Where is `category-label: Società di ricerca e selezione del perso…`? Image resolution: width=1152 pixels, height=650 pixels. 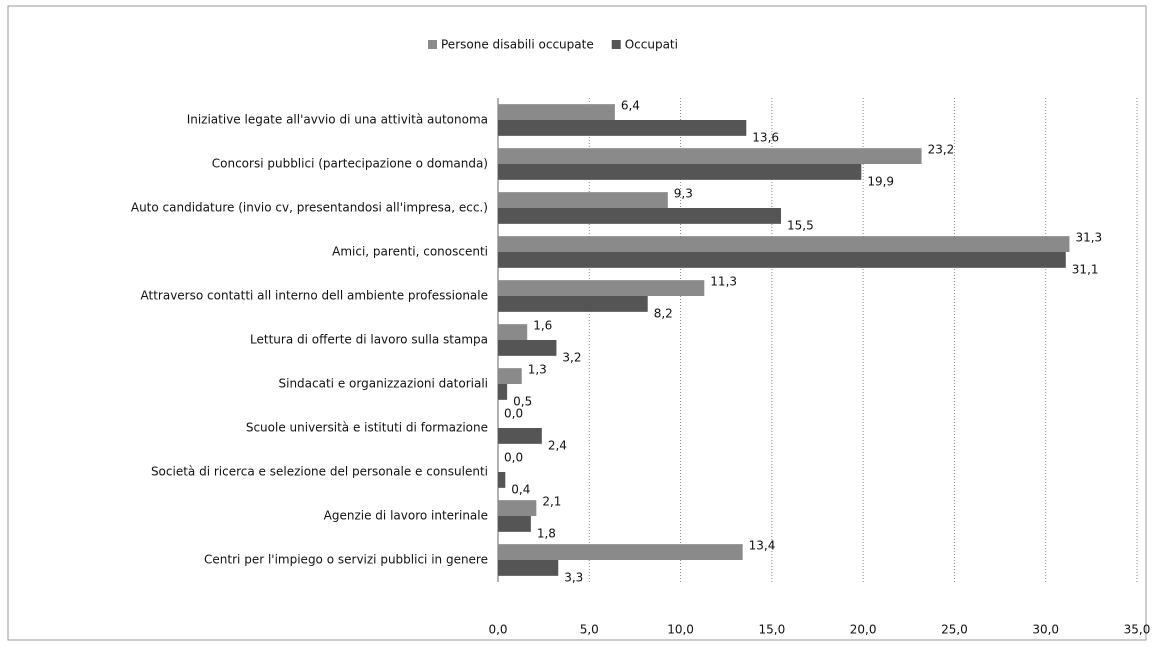
category-label: Società di ricerca e selezione del perso… is located at coordinates (319, 472).